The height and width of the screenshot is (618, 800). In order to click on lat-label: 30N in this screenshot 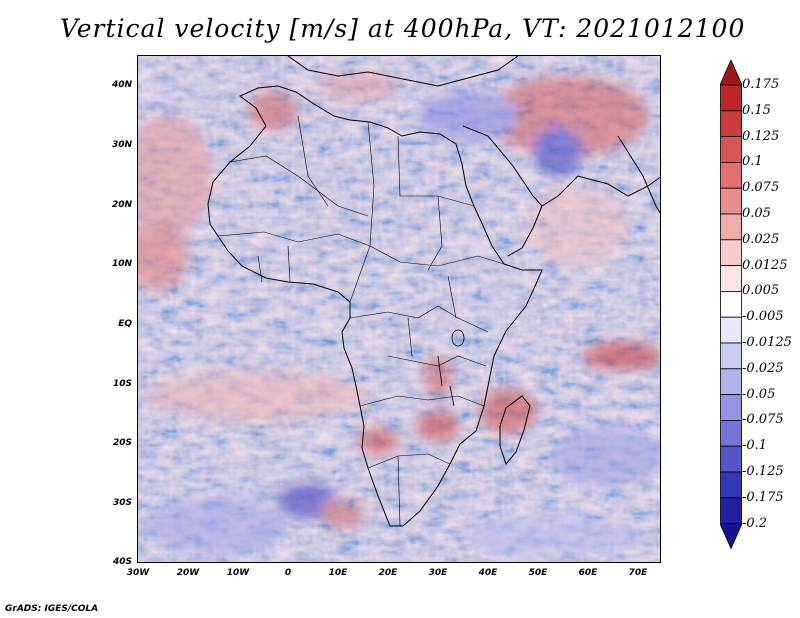, I will do `click(121, 145)`.